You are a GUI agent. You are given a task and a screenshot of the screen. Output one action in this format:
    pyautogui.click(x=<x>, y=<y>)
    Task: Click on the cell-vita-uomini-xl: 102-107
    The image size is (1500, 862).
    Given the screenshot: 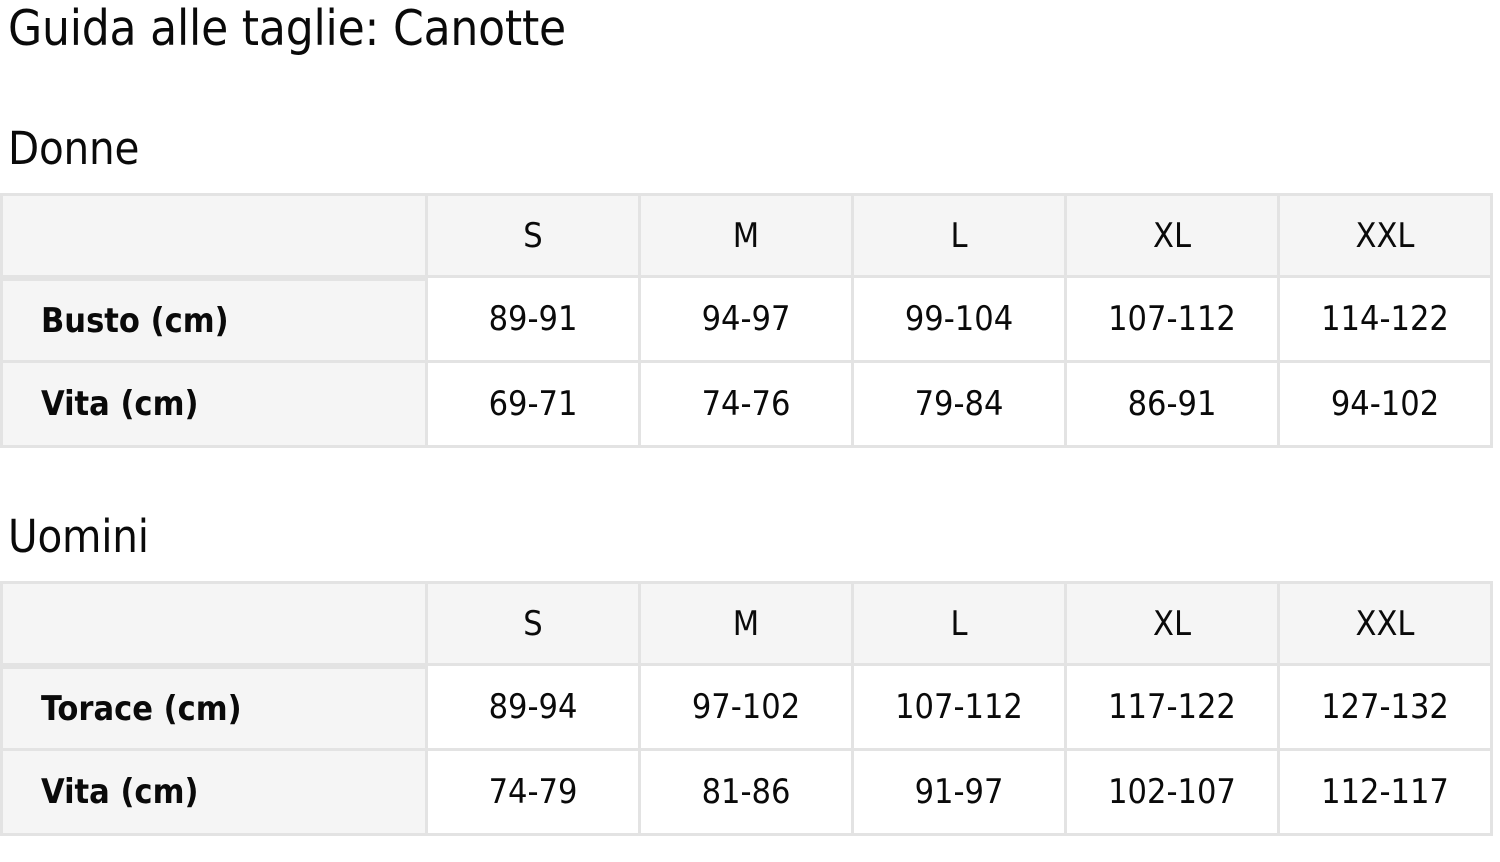 What is the action you would take?
    pyautogui.click(x=1173, y=793)
    